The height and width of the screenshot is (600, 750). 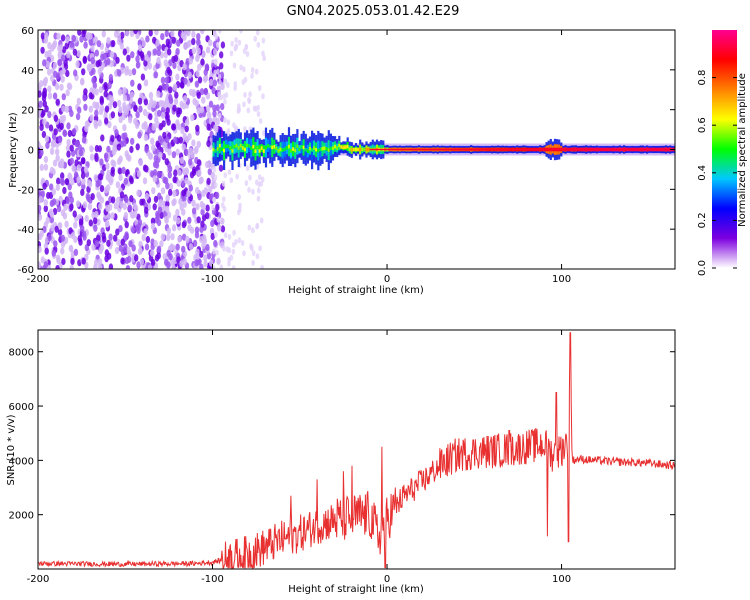 What do you see at coordinates (702, 173) in the screenshot?
I see `colorbar-tick-label: 0.4` at bounding box center [702, 173].